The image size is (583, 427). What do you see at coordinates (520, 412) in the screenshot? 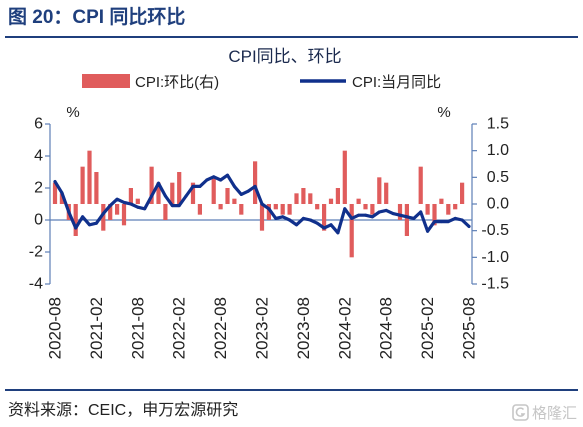
I see `watermark-logo-icon` at bounding box center [520, 412].